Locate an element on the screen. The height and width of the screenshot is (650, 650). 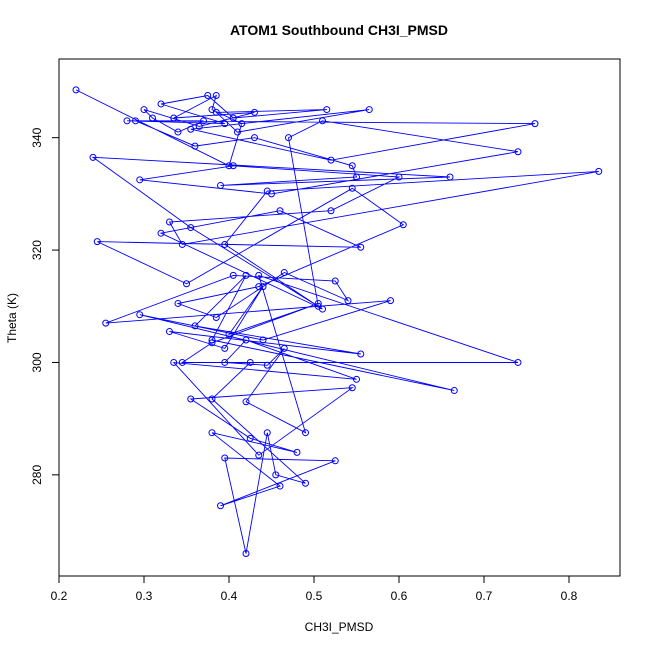
x-tick-label: 0.6 is located at coordinates (399, 596).